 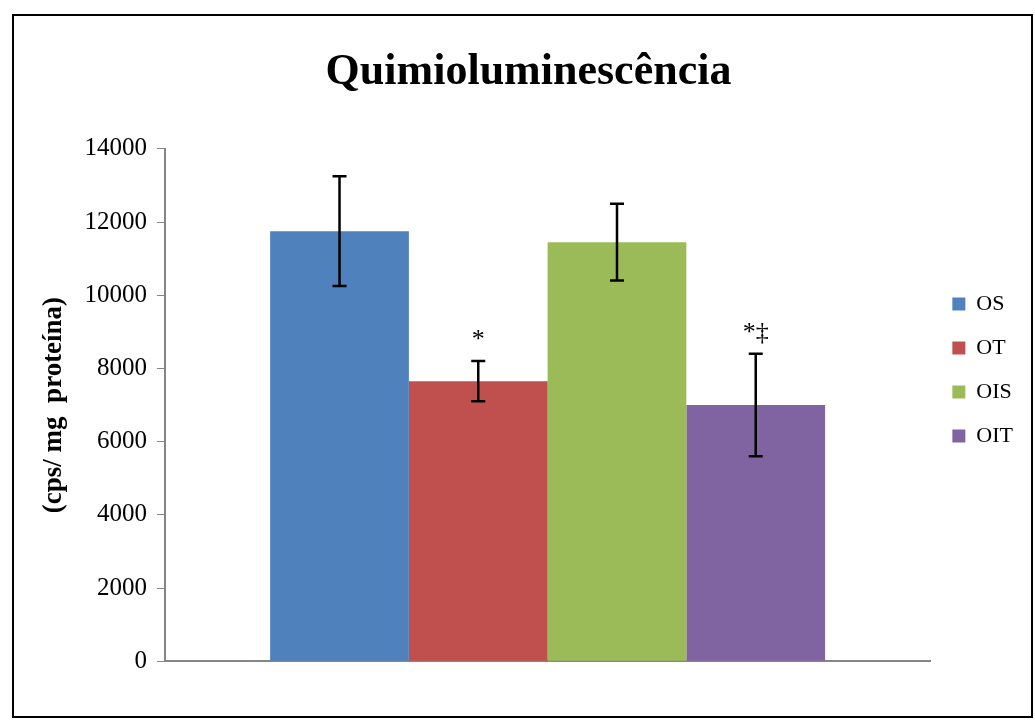 I want to click on legend-label: OIT, so click(x=995, y=434).